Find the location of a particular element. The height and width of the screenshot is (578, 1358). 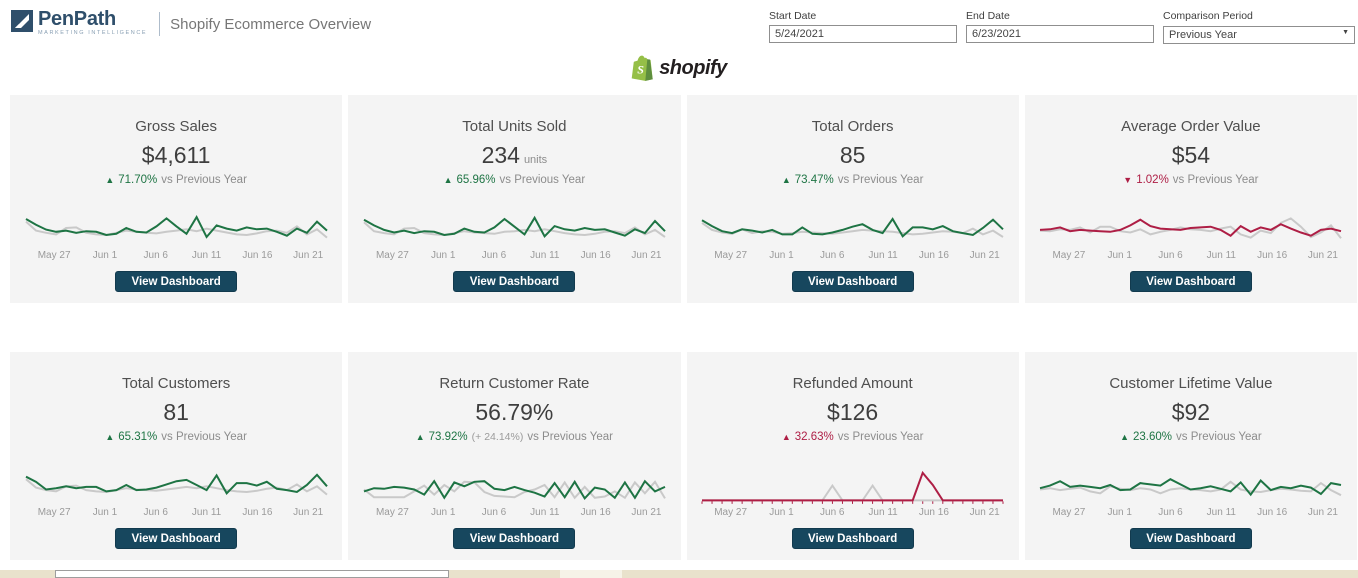

end-date-input is located at coordinates (1060, 34).